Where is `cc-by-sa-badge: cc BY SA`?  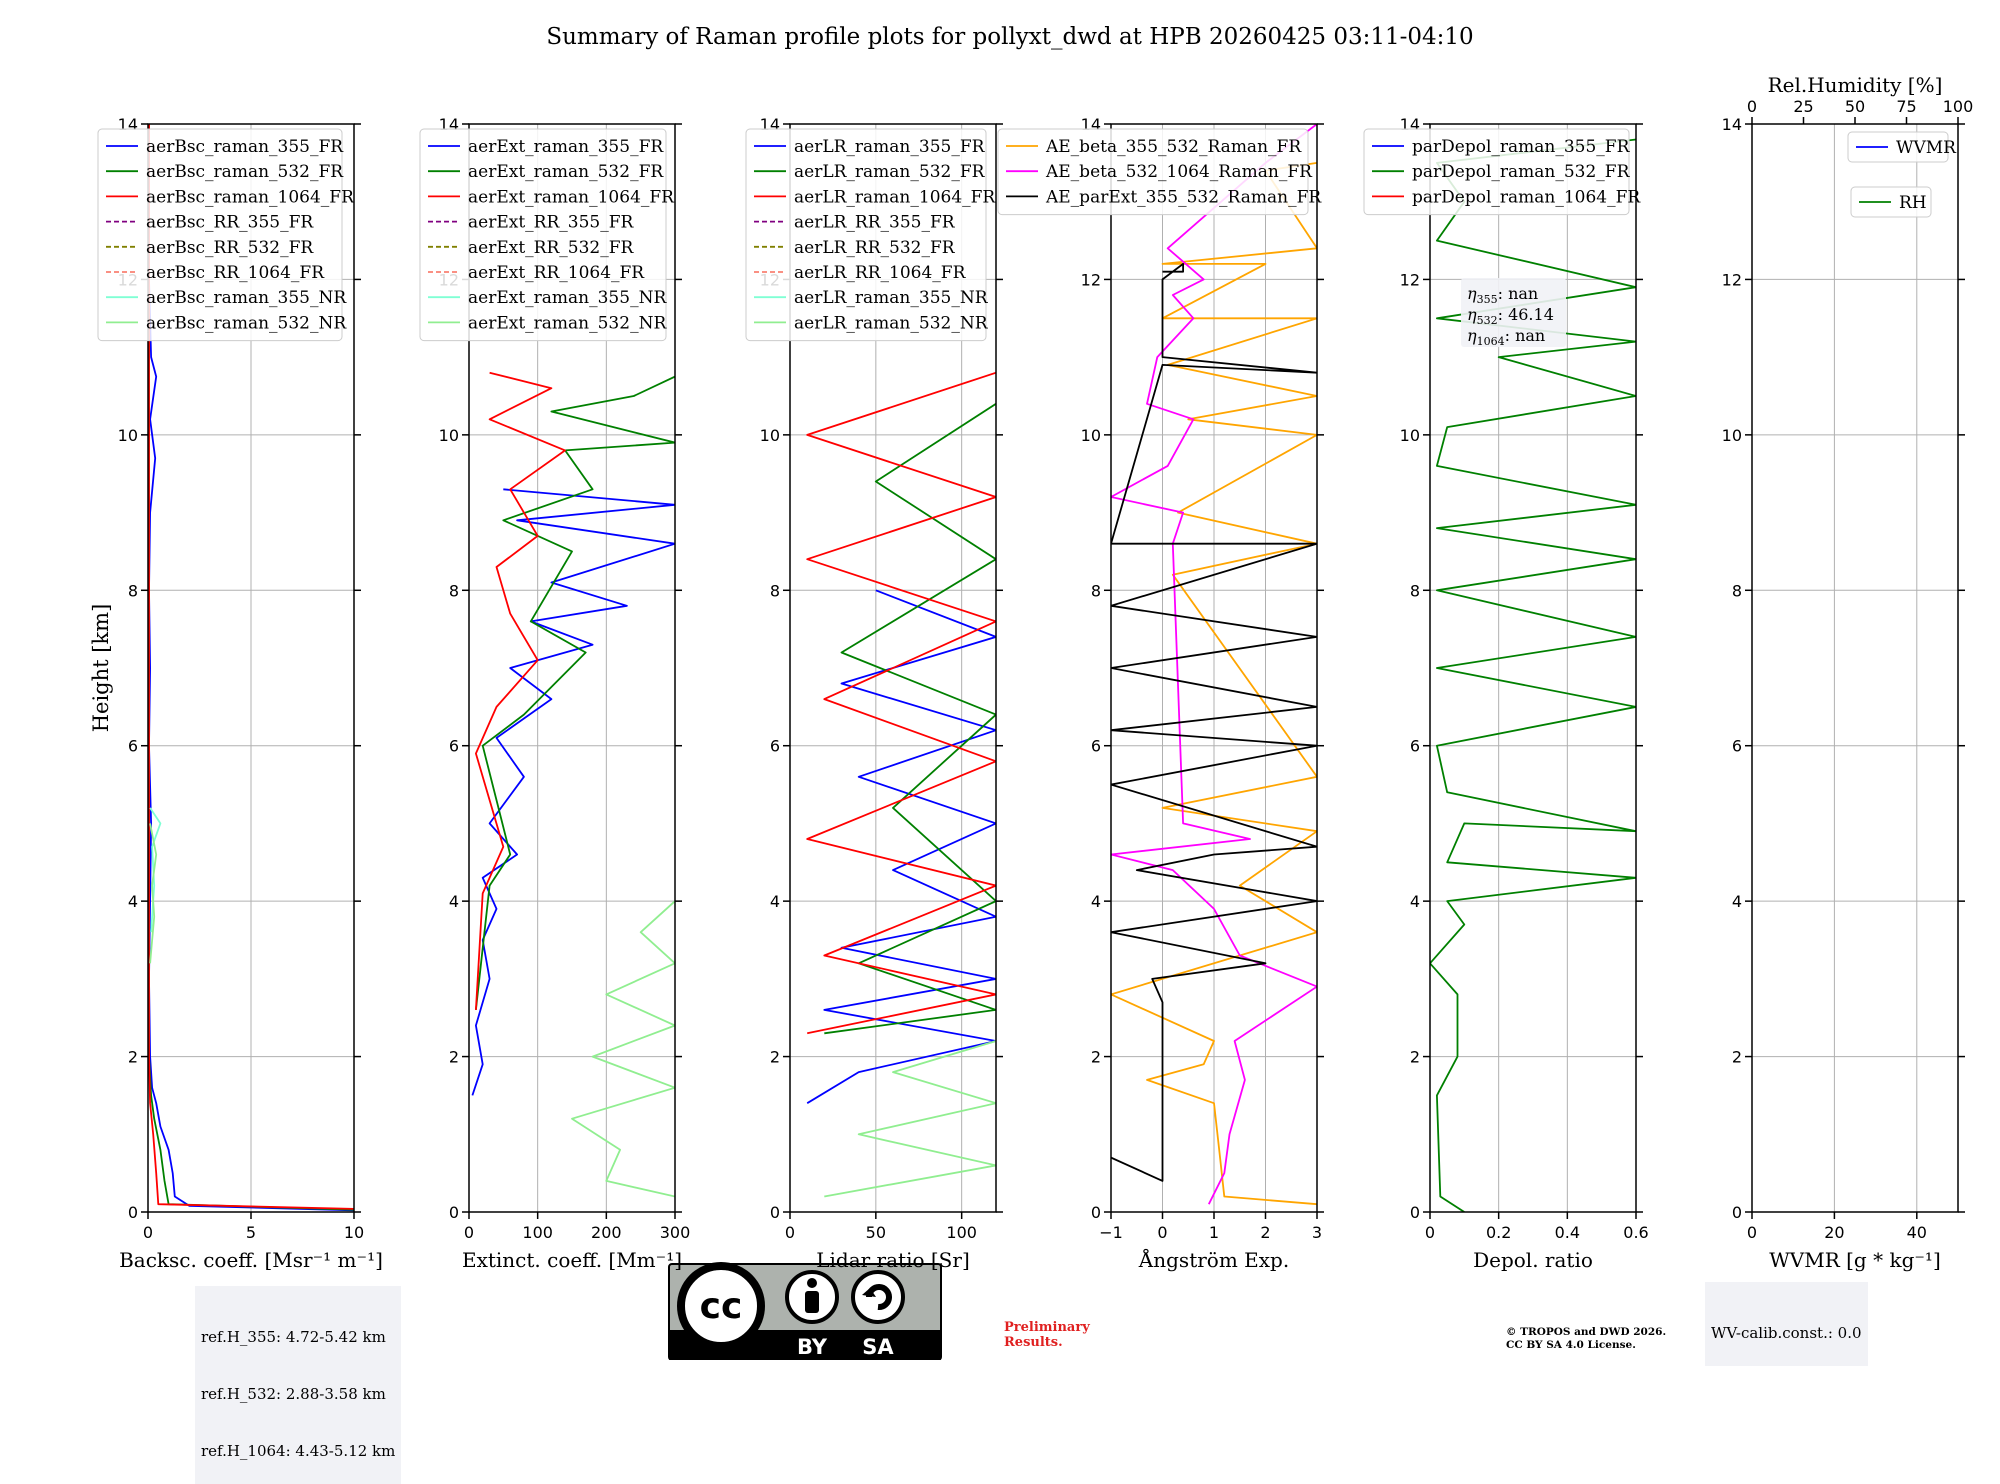 cc-by-sa-badge: cc BY SA is located at coordinates (805, 1311).